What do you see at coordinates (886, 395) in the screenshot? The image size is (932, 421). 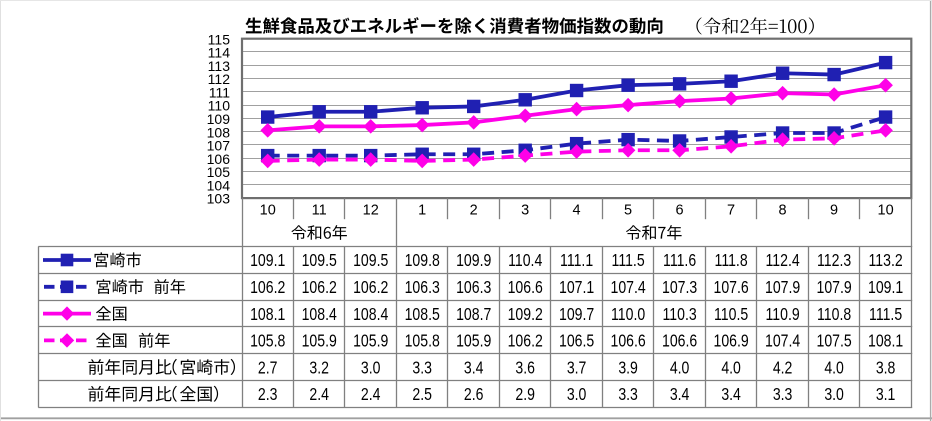 I see `svg-text: 3.1` at bounding box center [886, 395].